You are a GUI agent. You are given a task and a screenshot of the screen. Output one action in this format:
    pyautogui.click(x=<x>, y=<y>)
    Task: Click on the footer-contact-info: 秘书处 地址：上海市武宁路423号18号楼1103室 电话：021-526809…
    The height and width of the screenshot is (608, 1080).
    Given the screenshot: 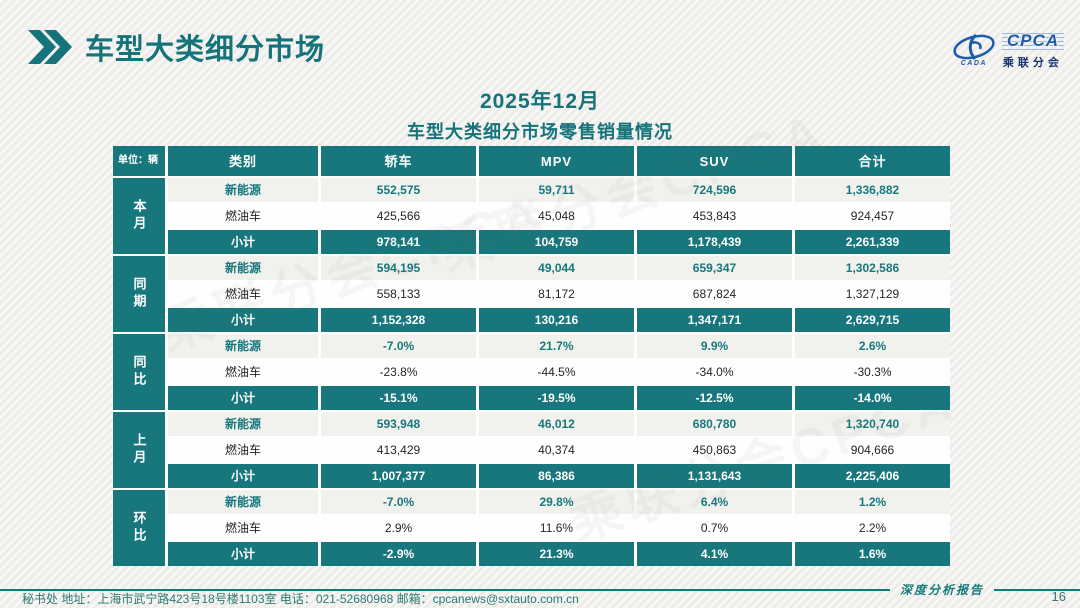 What is the action you would take?
    pyautogui.click(x=300, y=599)
    